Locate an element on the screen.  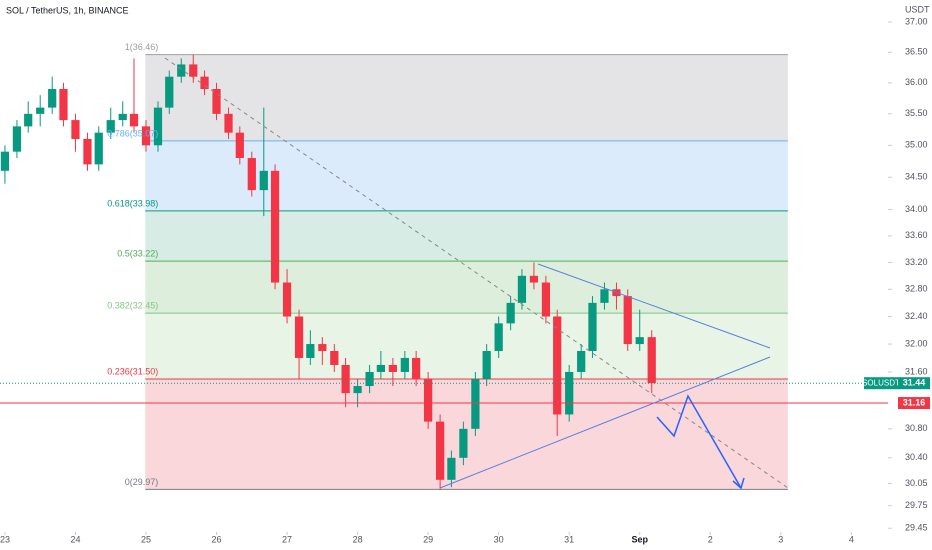
fib-label: 1(36.46) is located at coordinates (142, 47).